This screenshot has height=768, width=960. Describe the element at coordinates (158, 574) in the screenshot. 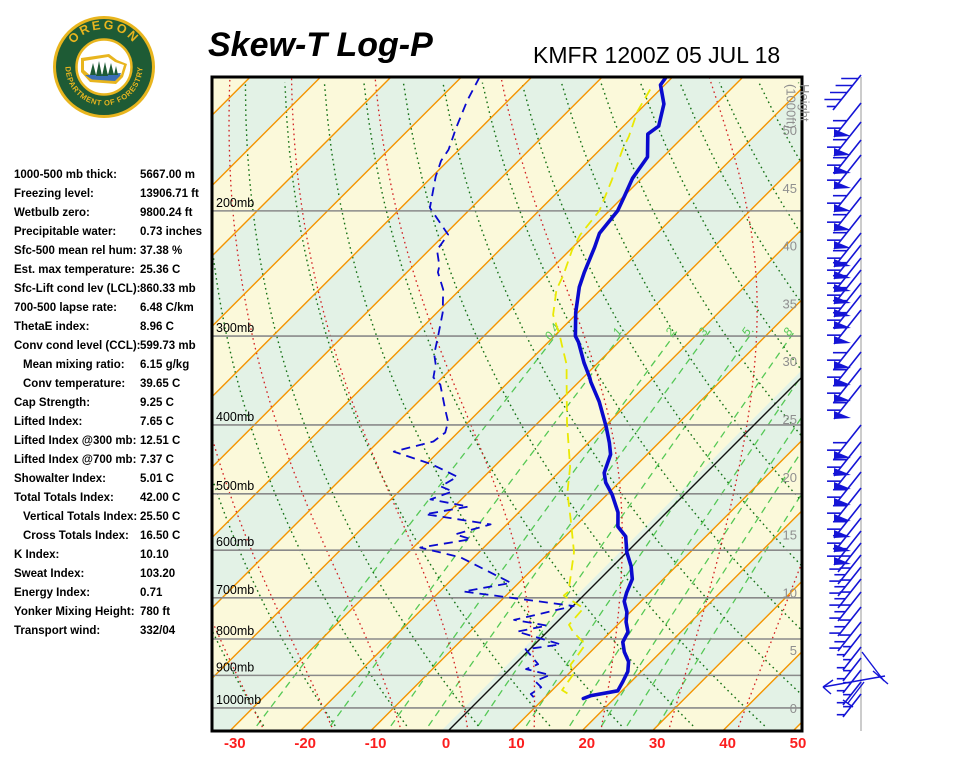

I see `stat-value: 103.20` at that location.